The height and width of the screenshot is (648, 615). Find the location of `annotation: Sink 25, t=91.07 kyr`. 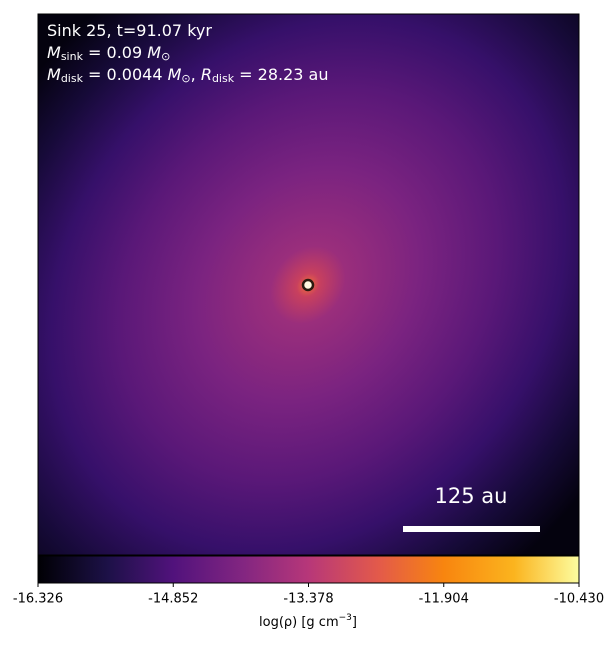

annotation: Sink 25, t=91.07 kyr is located at coordinates (129, 30).